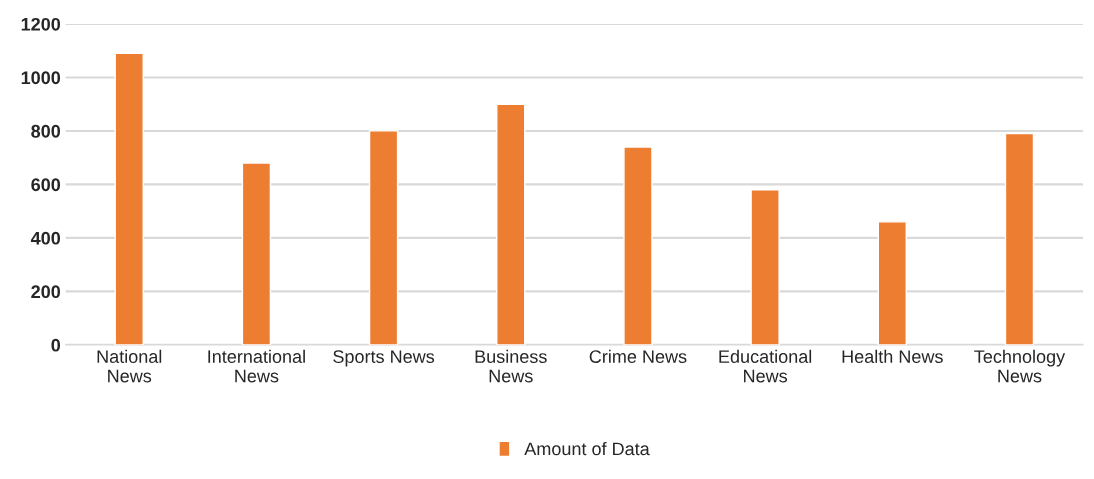 This screenshot has height=479, width=1094. Describe the element at coordinates (46, 131) in the screenshot. I see `y-tick-label: 800` at that location.